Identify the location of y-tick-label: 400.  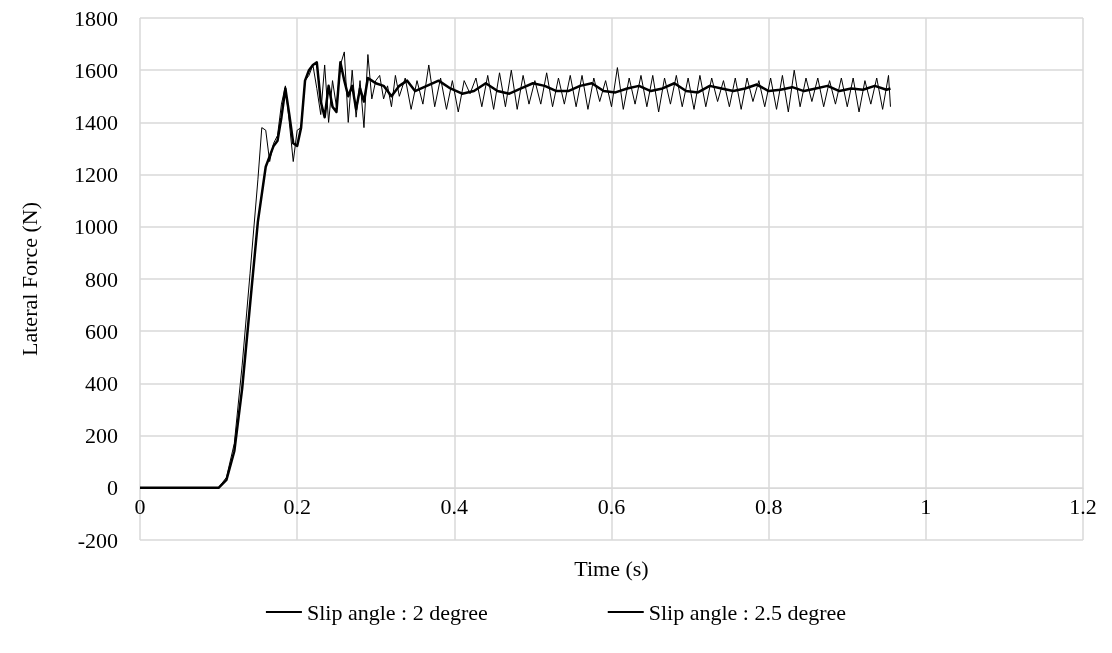
(101, 383).